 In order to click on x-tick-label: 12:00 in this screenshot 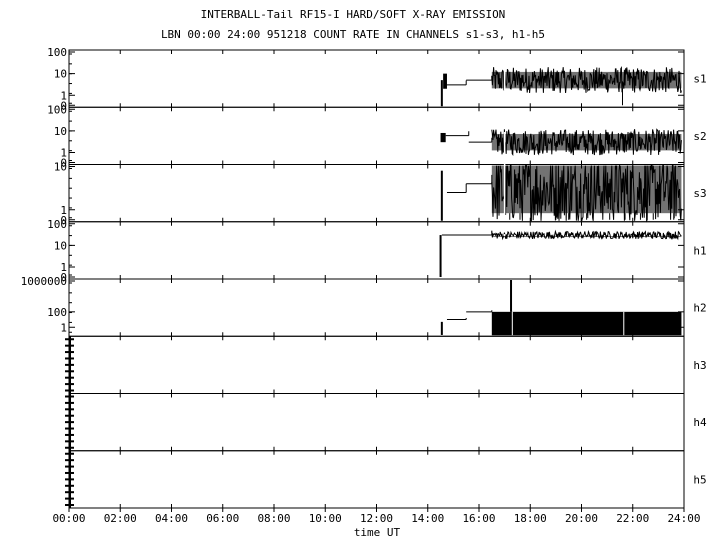, I will do `click(376, 518)`.